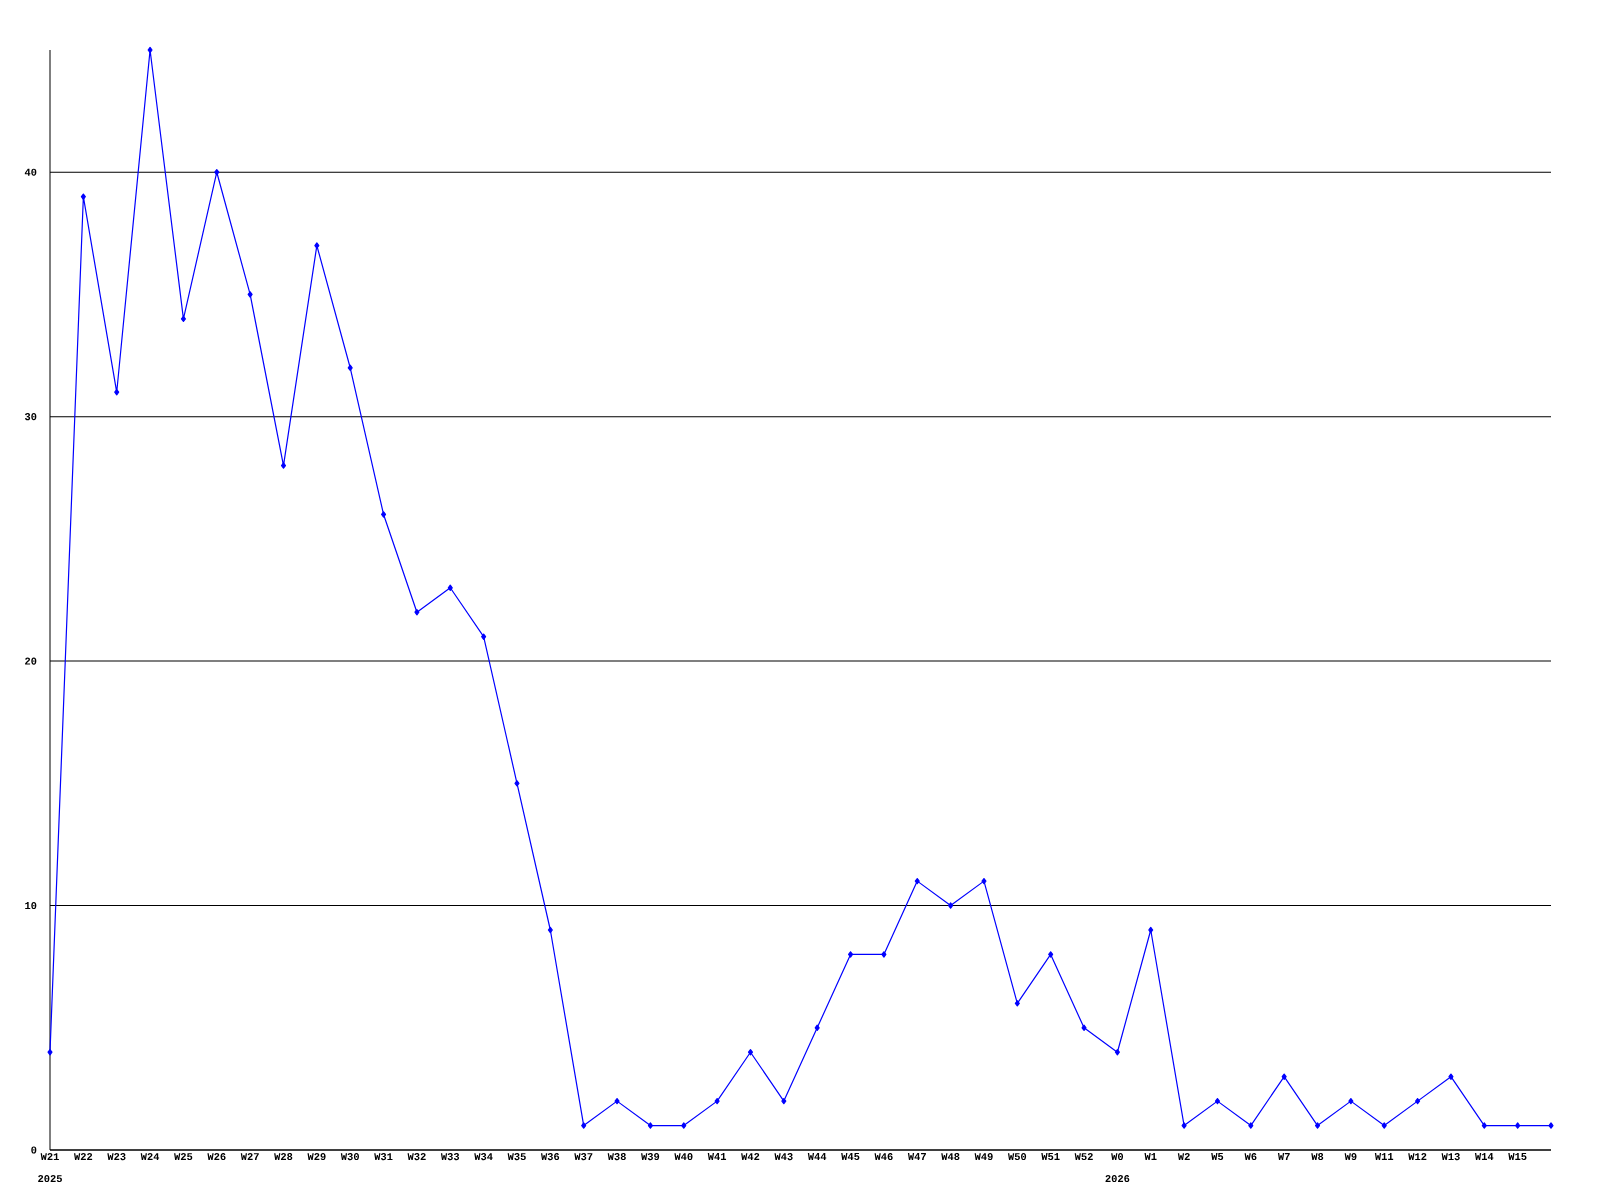  What do you see at coordinates (616, 1157) in the screenshot?
I see `x-tick-label: W38` at bounding box center [616, 1157].